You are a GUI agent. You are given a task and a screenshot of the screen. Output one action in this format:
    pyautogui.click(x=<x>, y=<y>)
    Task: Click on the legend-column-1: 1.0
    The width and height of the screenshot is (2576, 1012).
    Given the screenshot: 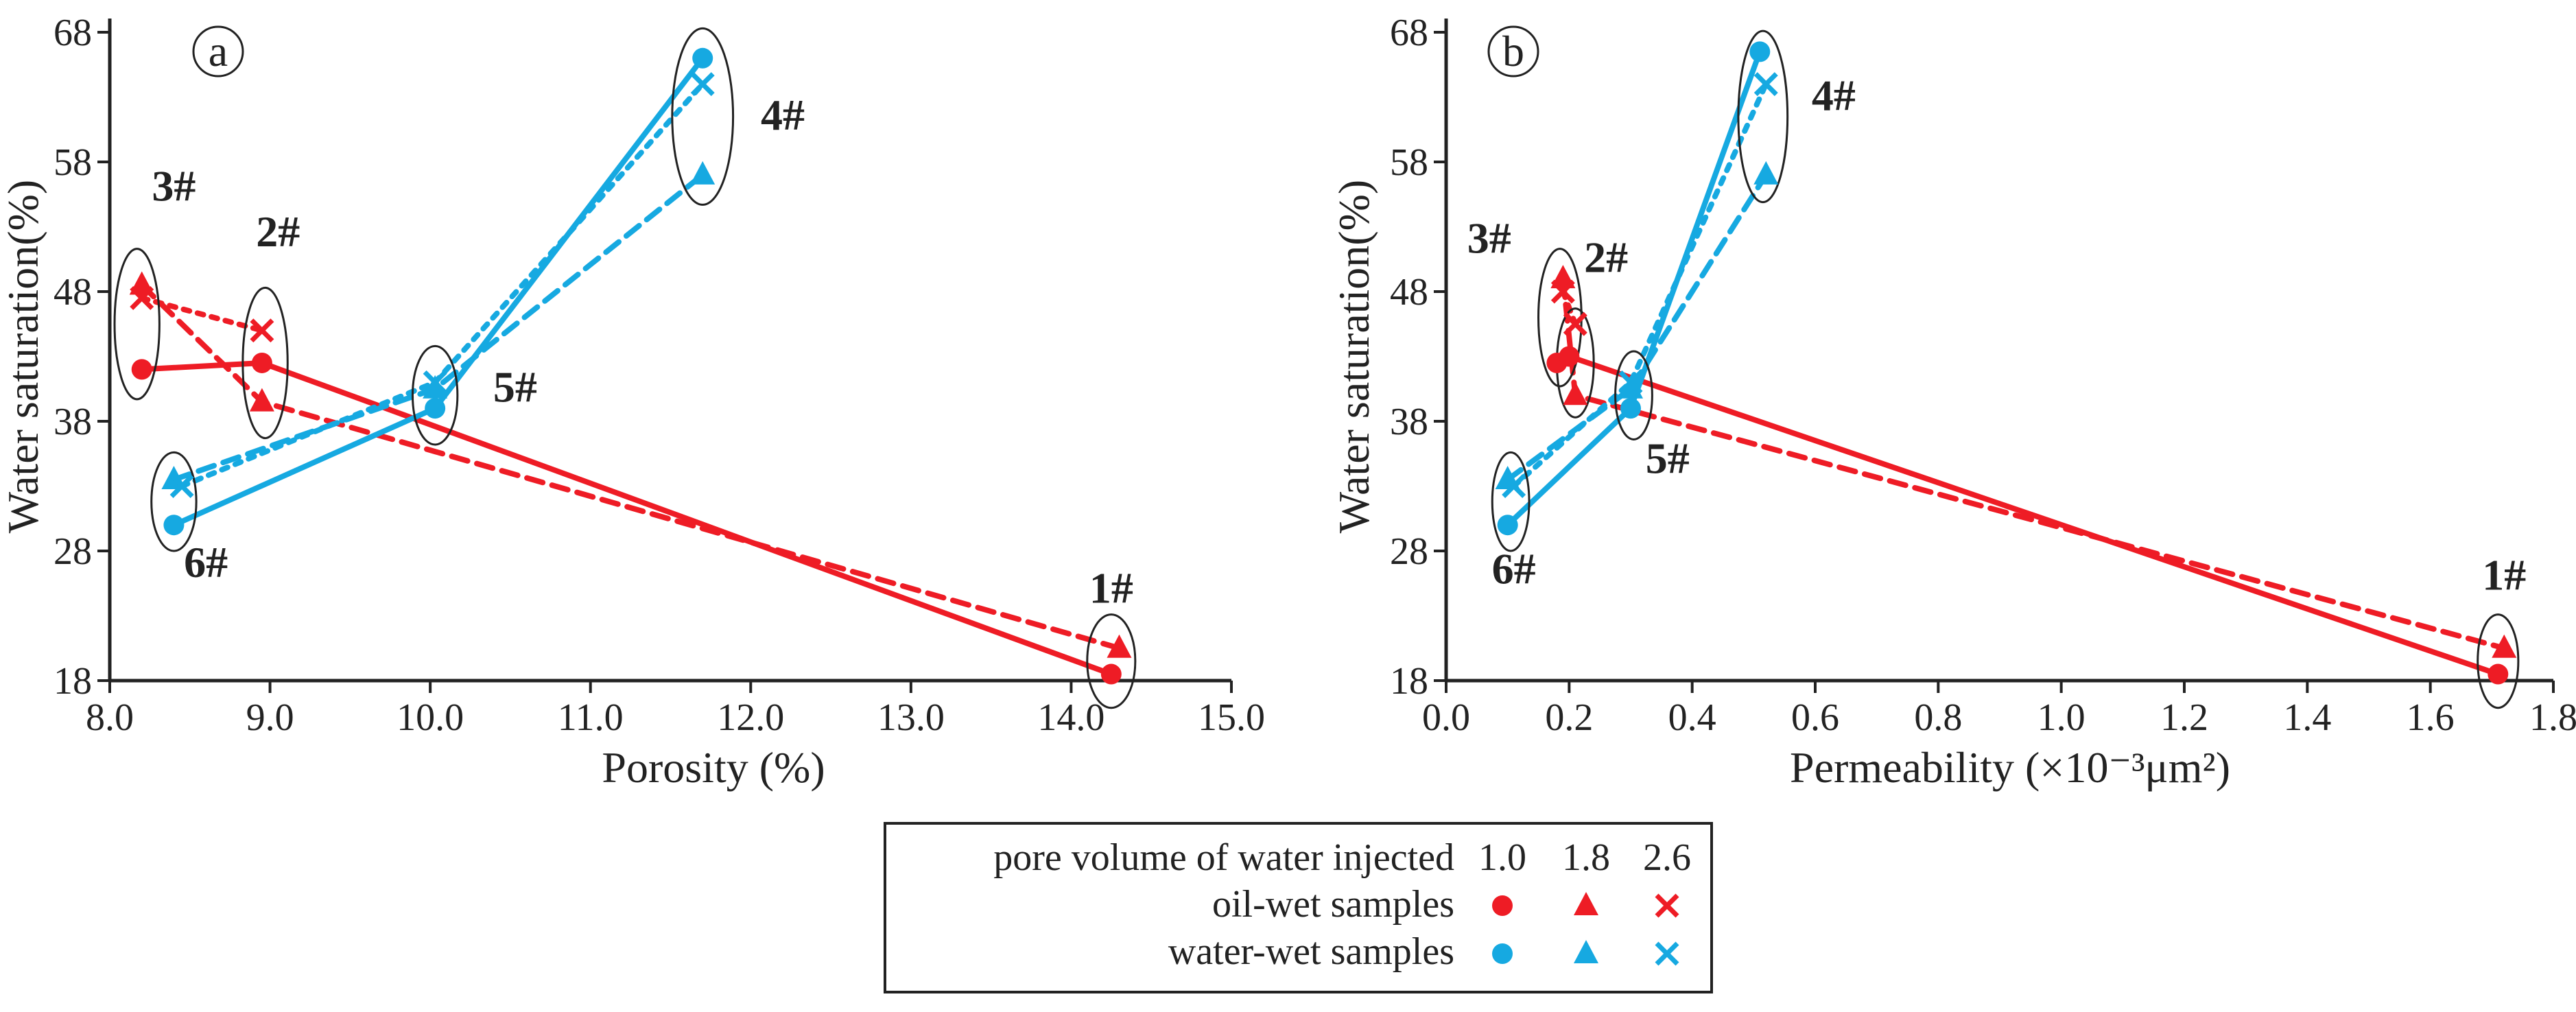 What is the action you would take?
    pyautogui.click(x=1502, y=857)
    